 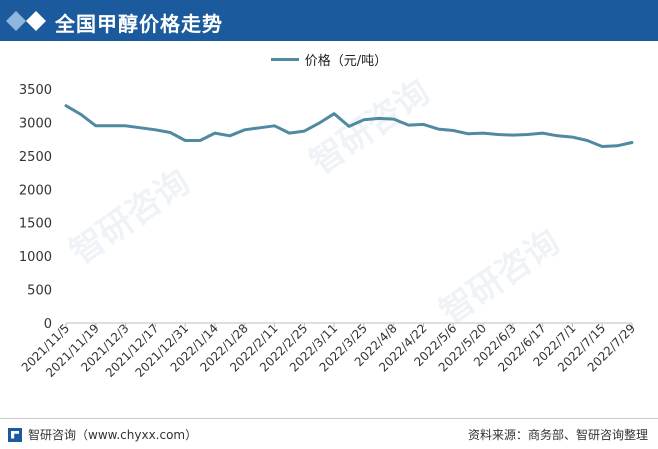 What do you see at coordinates (15, 434) in the screenshot?
I see `brand-logo-icon` at bounding box center [15, 434].